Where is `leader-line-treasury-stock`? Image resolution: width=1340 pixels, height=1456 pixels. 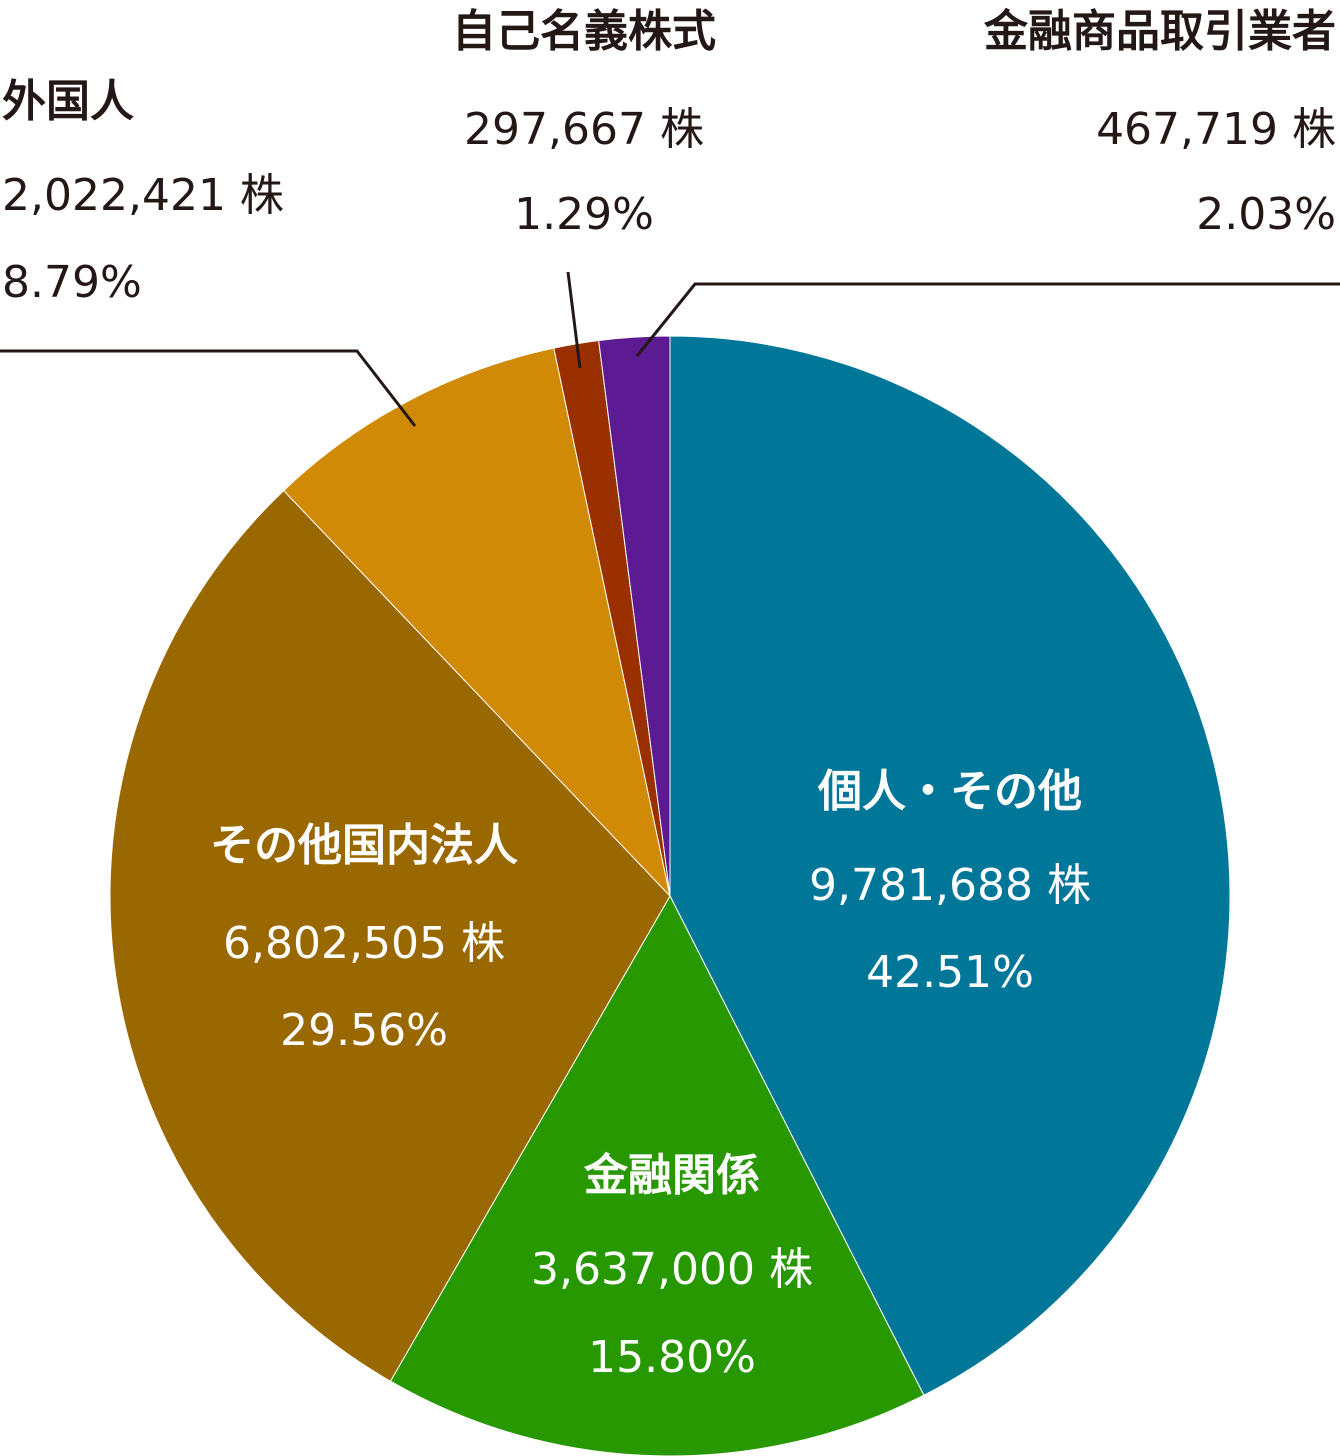 leader-line-treasury-stock is located at coordinates (574, 320).